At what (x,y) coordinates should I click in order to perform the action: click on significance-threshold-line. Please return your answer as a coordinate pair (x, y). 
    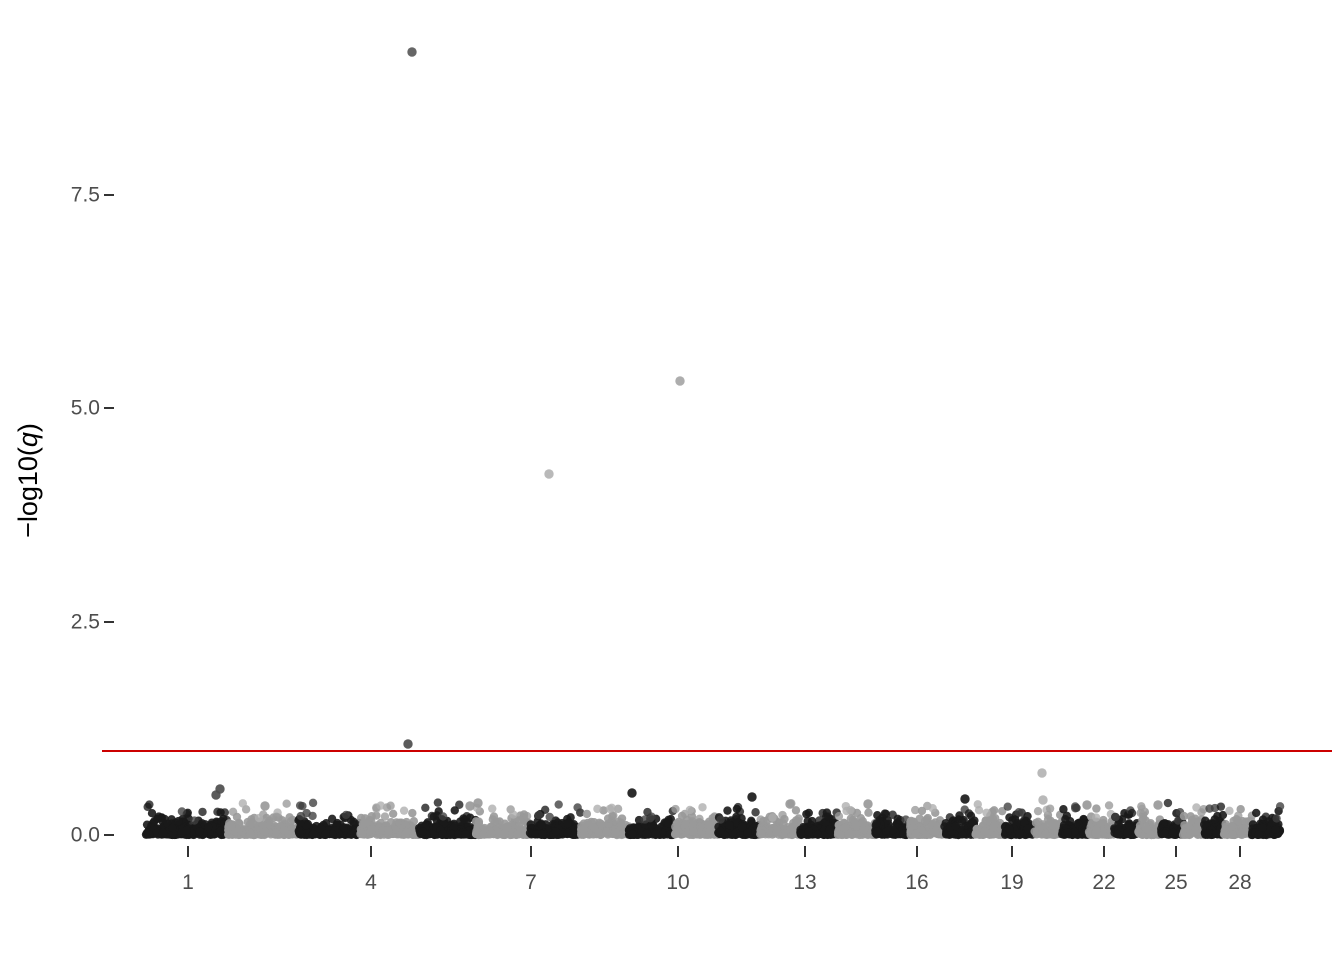
    Looking at the image, I should click on (717, 751).